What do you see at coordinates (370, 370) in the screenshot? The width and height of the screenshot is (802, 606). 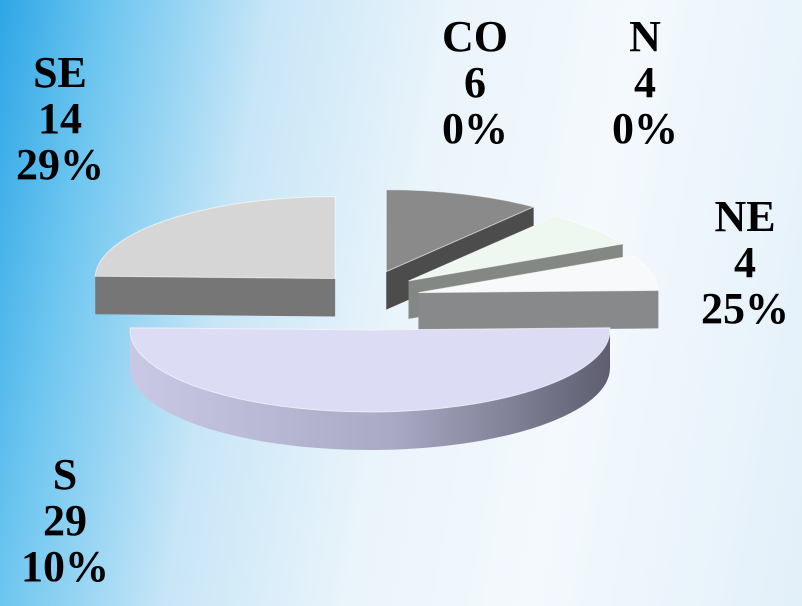 I see `slice-s-top` at bounding box center [370, 370].